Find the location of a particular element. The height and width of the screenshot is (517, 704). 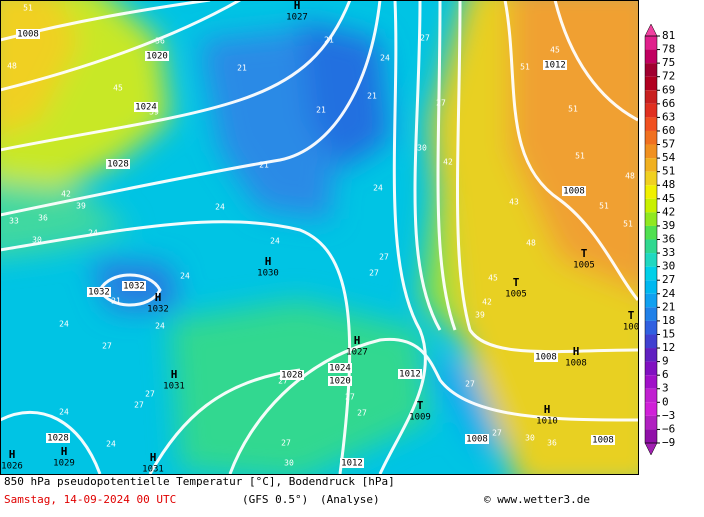

colorbar-label: 27 is located at coordinates (668, 279).